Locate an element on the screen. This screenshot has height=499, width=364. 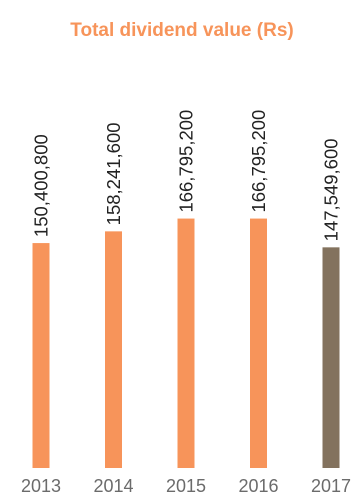
x-tick-label-2016: 2016 is located at coordinates (258, 486).